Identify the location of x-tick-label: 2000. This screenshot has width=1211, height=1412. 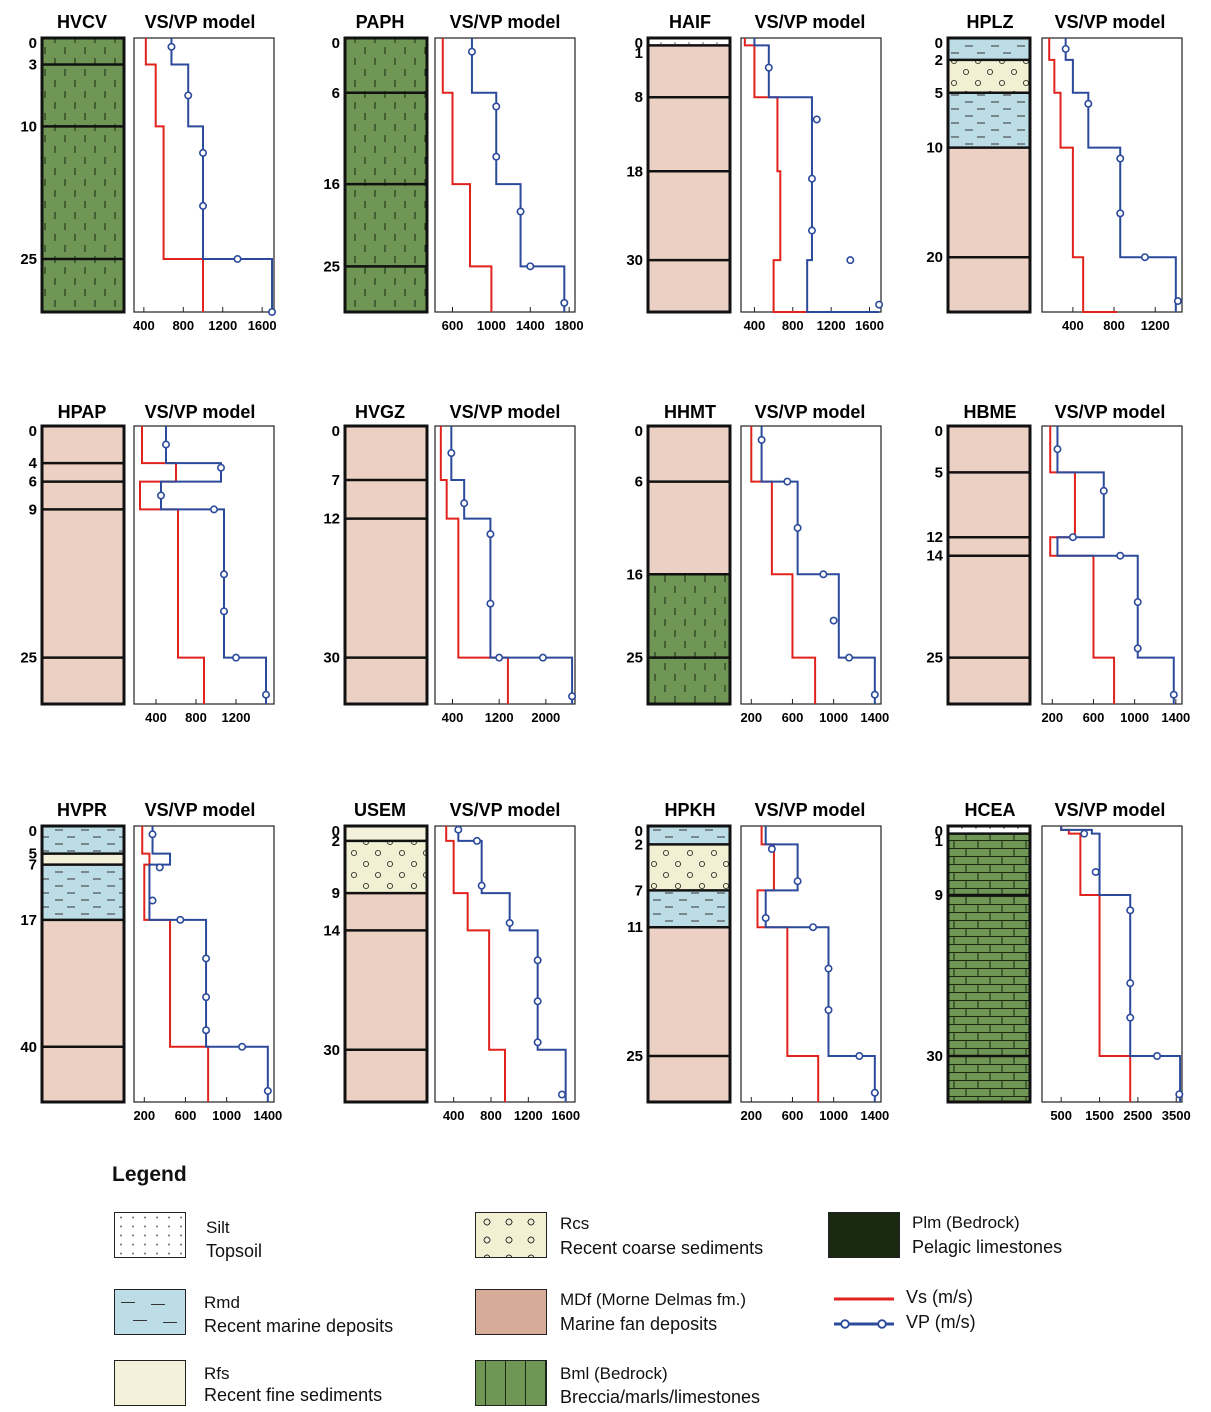
(545, 717).